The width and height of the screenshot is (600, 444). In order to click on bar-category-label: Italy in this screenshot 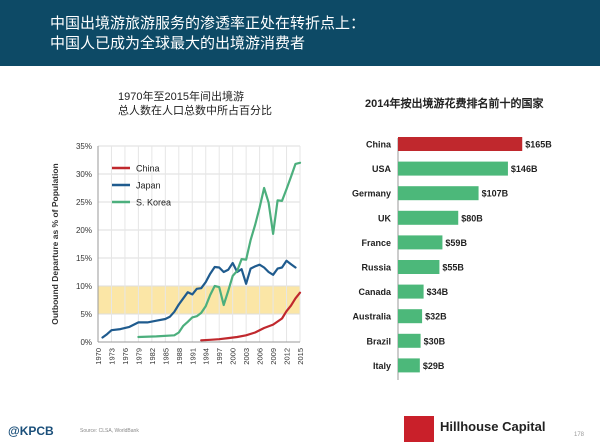, I will do `click(382, 366)`.